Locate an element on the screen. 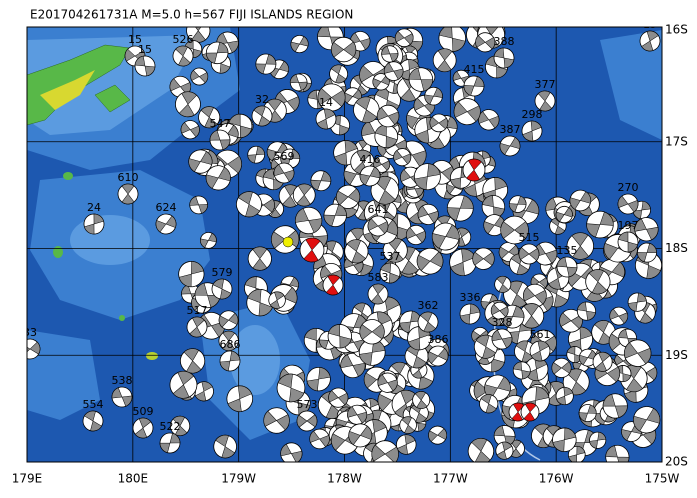  depth-label: 387 is located at coordinates (510, 129).